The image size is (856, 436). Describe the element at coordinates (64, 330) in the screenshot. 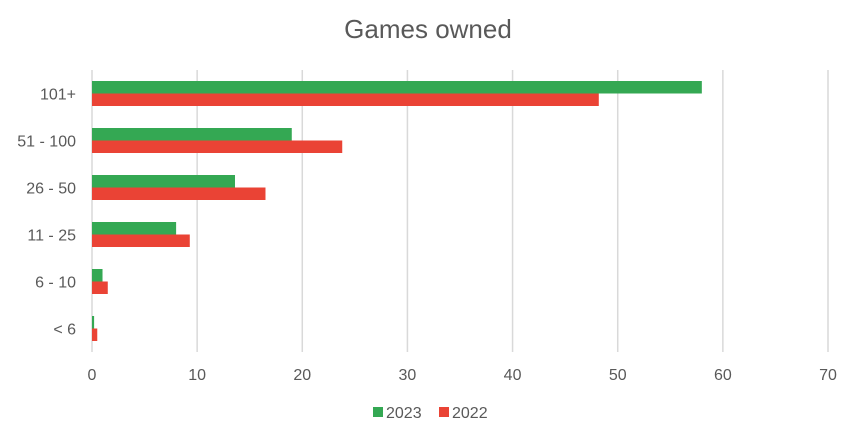

I see `category-label: < 6` at that location.